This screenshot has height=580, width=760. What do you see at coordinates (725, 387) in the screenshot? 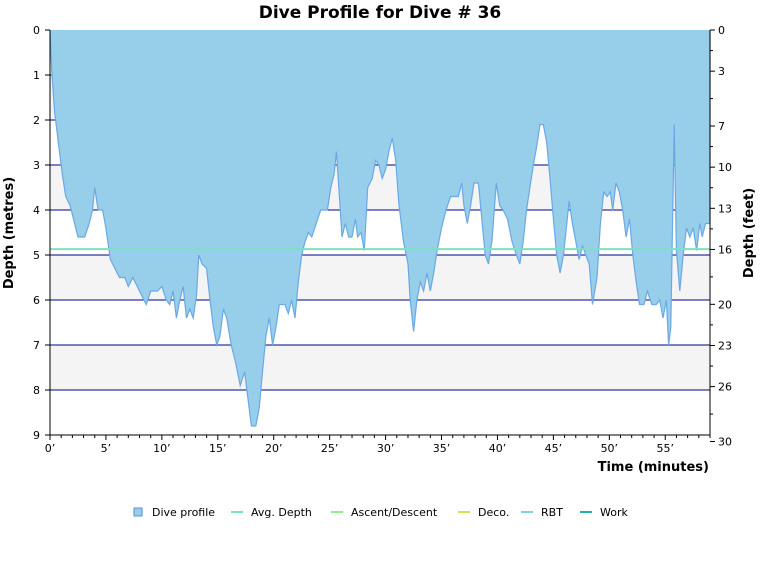
I see `y-right-tick-label: 26` at bounding box center [725, 387].